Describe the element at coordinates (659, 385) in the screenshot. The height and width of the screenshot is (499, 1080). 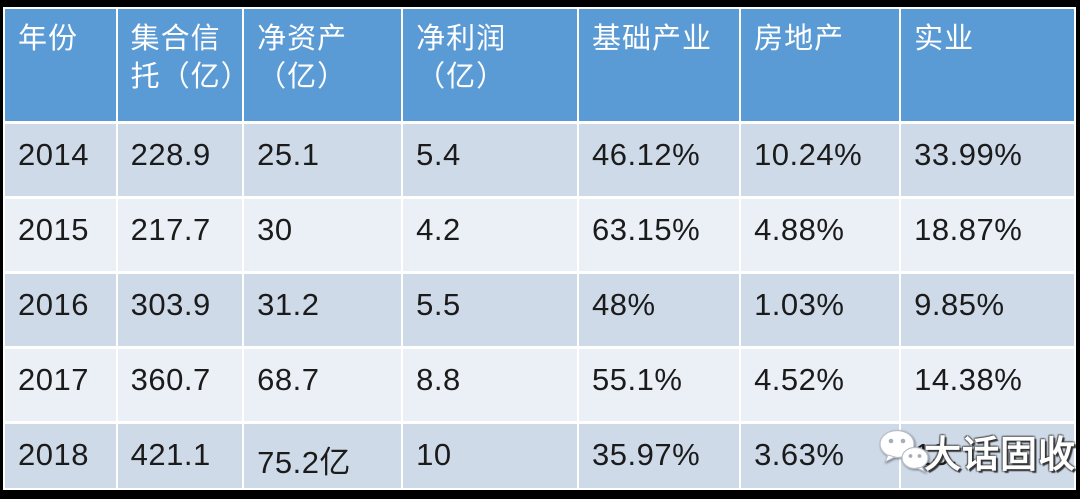
I see `cell-2017-infrastructure: 55.1%` at that location.